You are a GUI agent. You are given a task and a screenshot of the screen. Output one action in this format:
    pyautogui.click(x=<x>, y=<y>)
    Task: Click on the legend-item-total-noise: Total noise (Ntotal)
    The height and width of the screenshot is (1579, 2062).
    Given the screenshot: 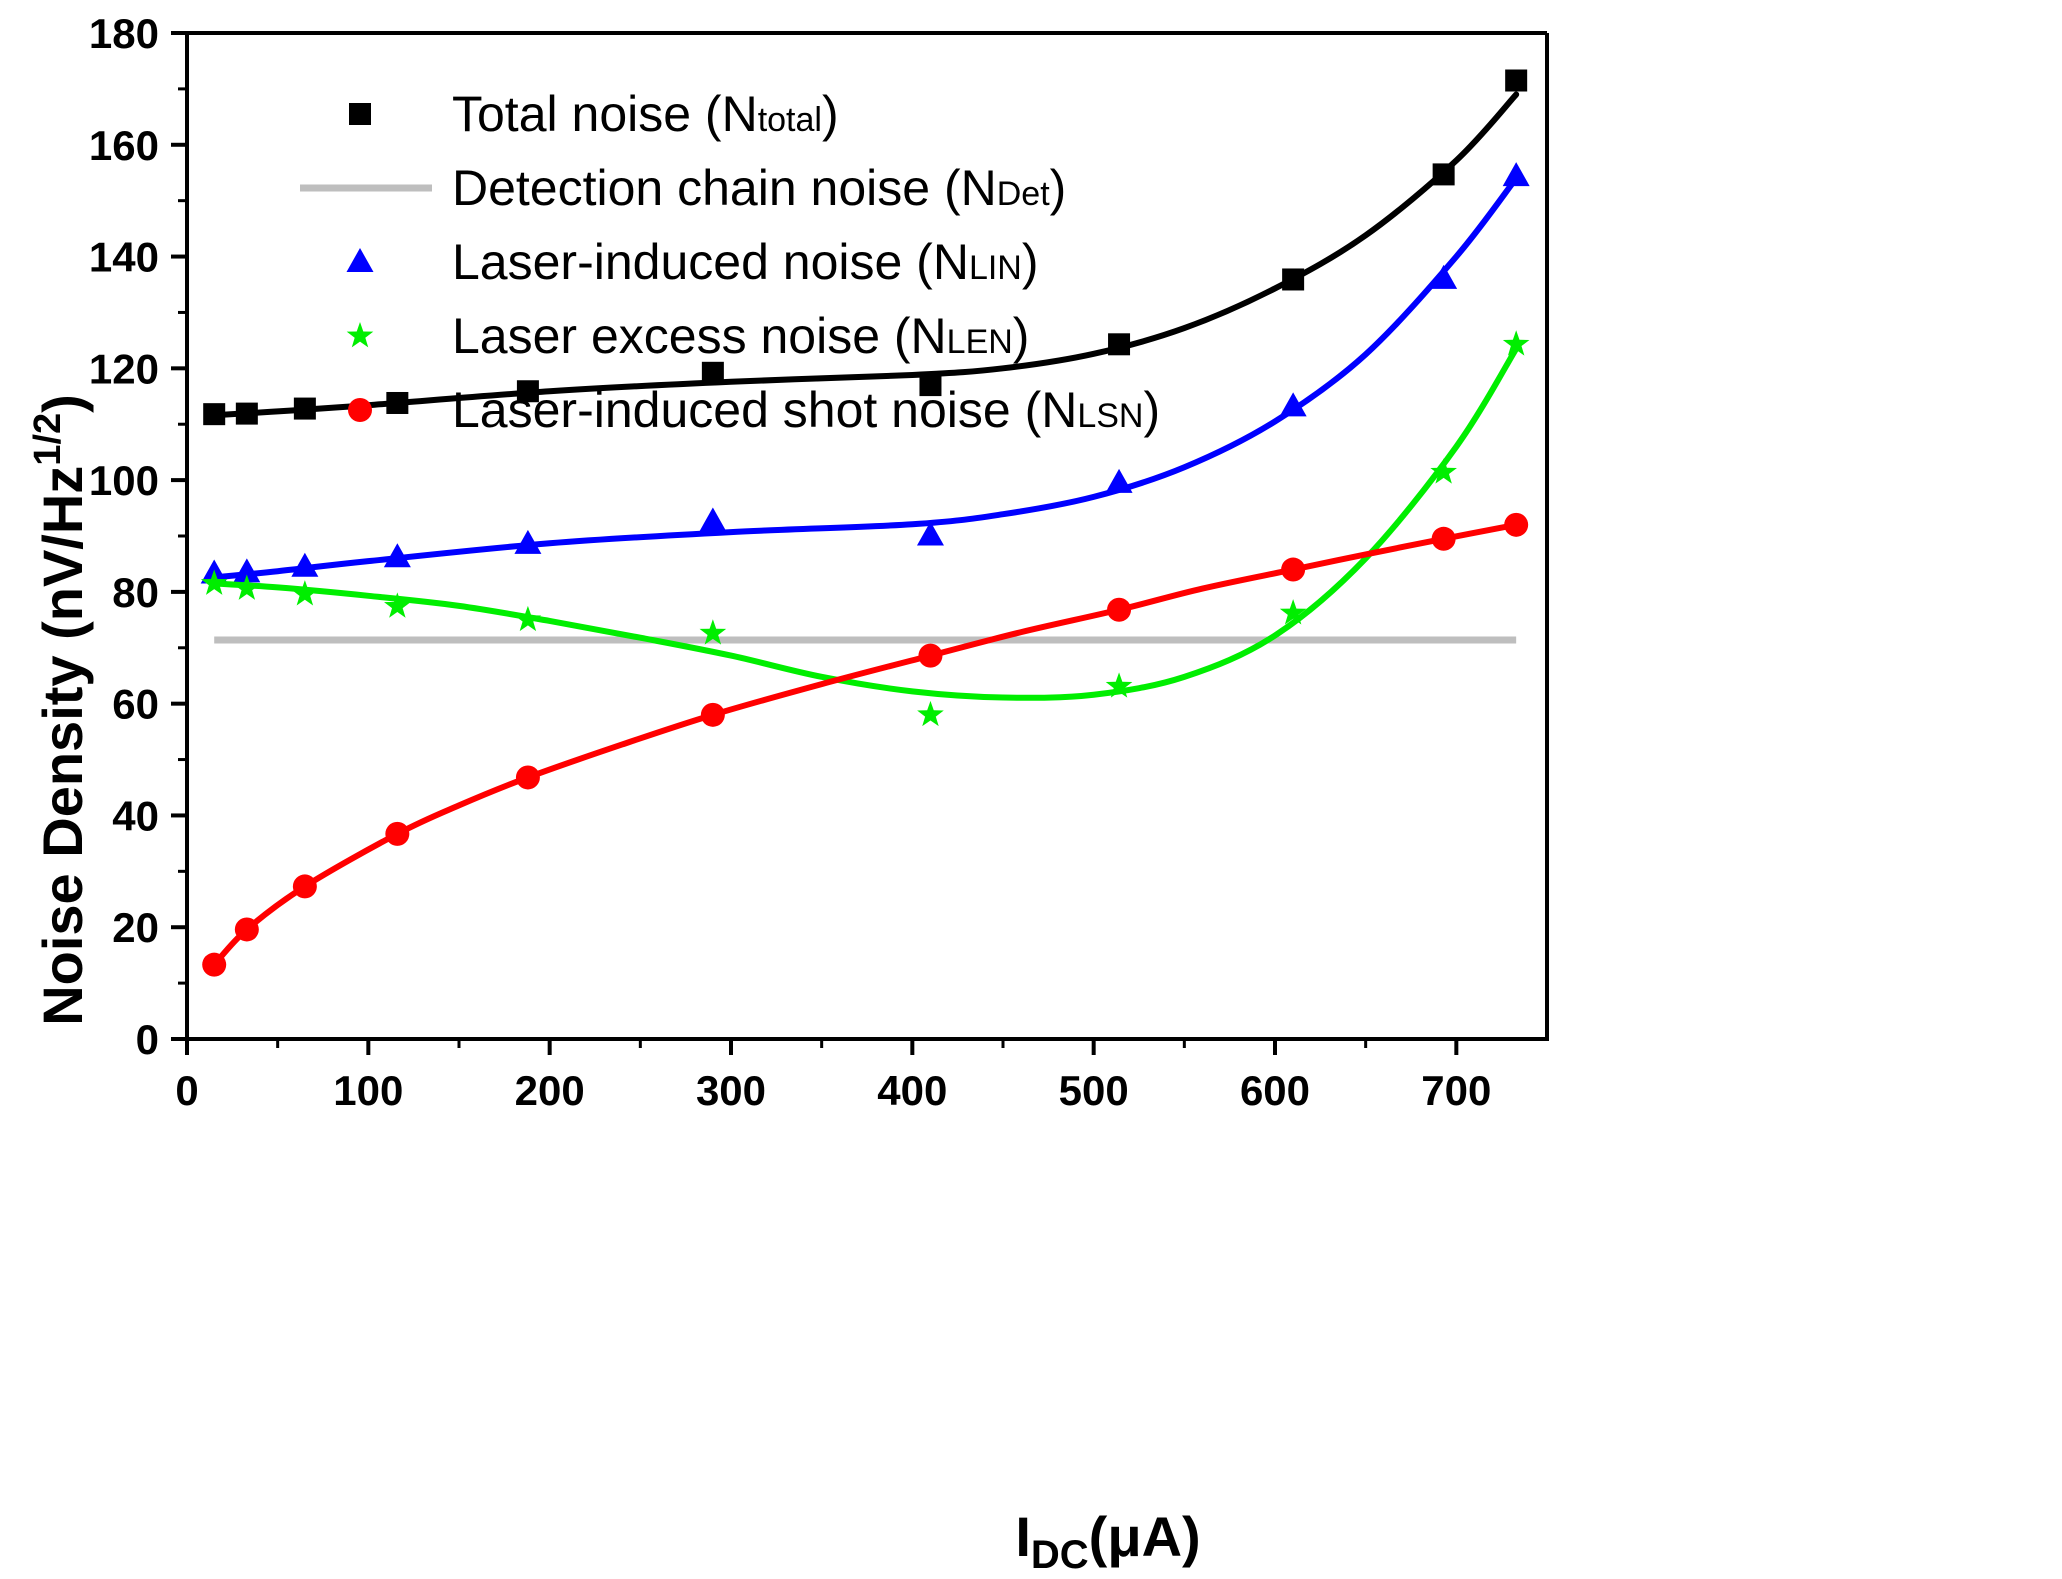 What is the action you would take?
    pyautogui.click(x=594, y=114)
    